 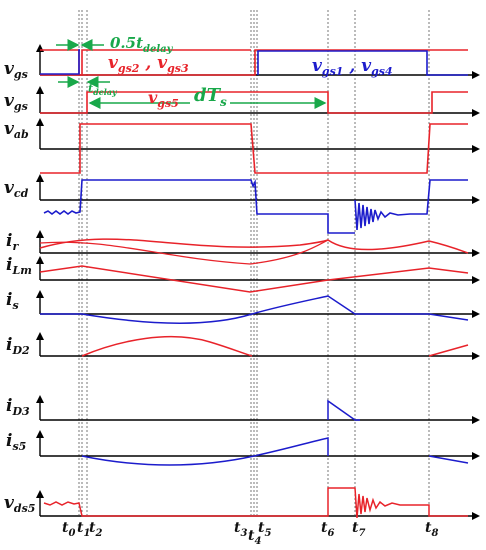 What do you see at coordinates (12, 242) in the screenshot?
I see `label-ir: ir` at bounding box center [12, 242].